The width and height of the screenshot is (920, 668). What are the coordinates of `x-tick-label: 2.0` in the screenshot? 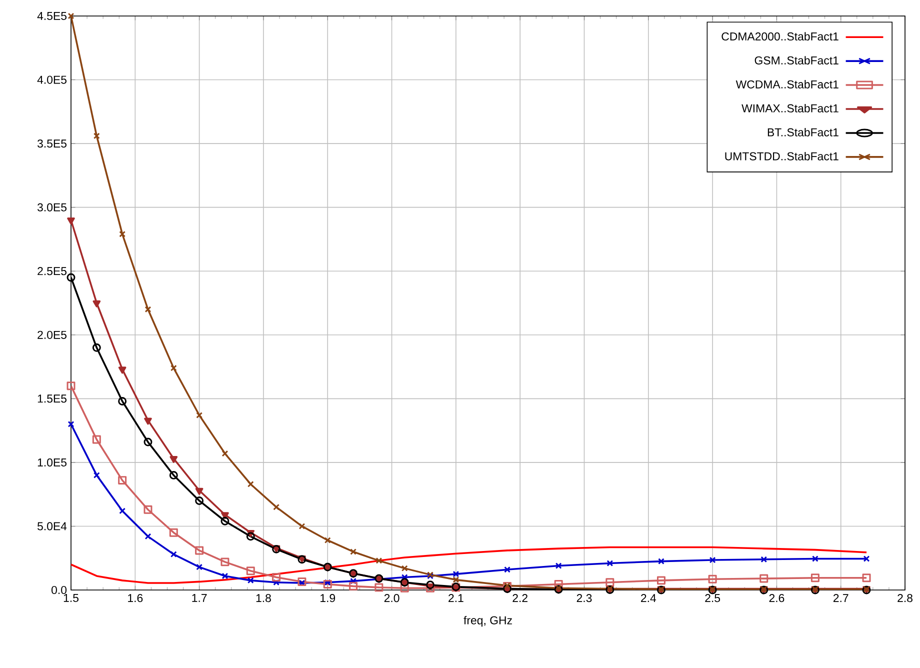 It's located at (392, 598).